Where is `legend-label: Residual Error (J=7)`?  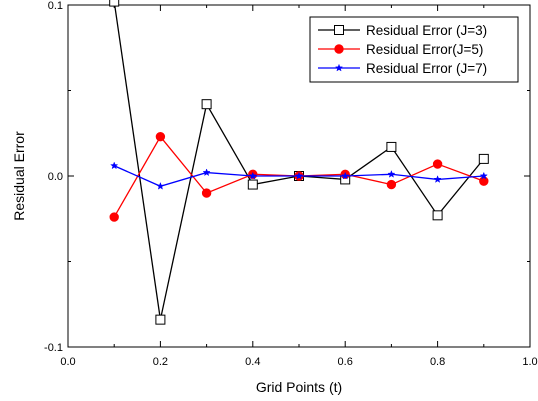 legend-label: Residual Error (J=7) is located at coordinates (426, 68).